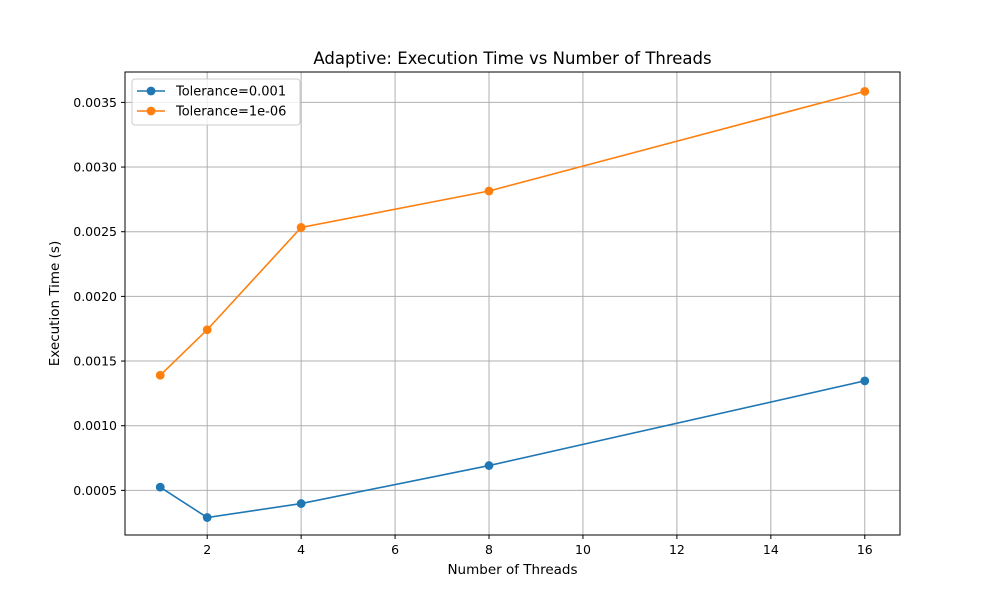  Describe the element at coordinates (677, 549) in the screenshot. I see `x-tick-label: 12` at that location.